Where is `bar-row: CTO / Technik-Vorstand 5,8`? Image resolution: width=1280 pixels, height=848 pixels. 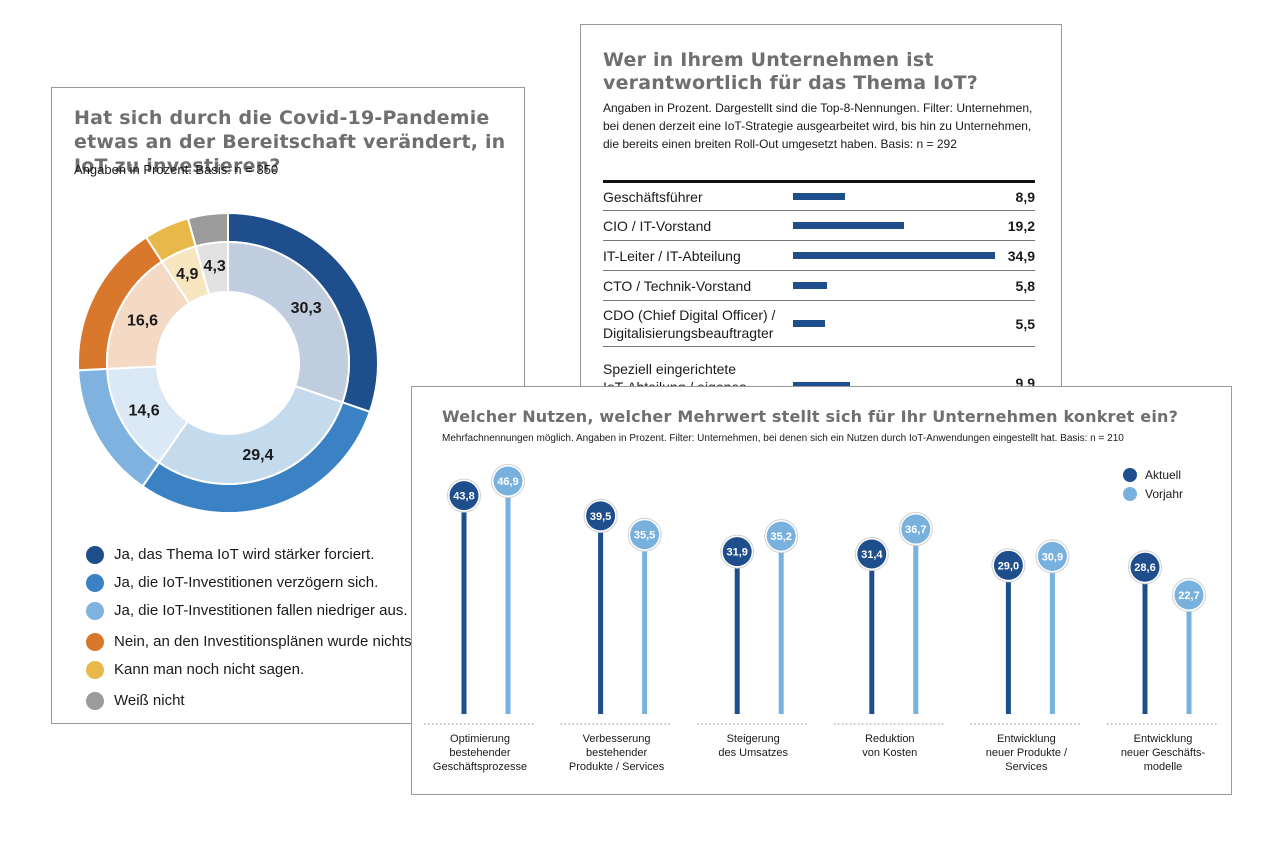 bar-row: CTO / Technik-Vorstand 5,8 is located at coordinates (819, 286).